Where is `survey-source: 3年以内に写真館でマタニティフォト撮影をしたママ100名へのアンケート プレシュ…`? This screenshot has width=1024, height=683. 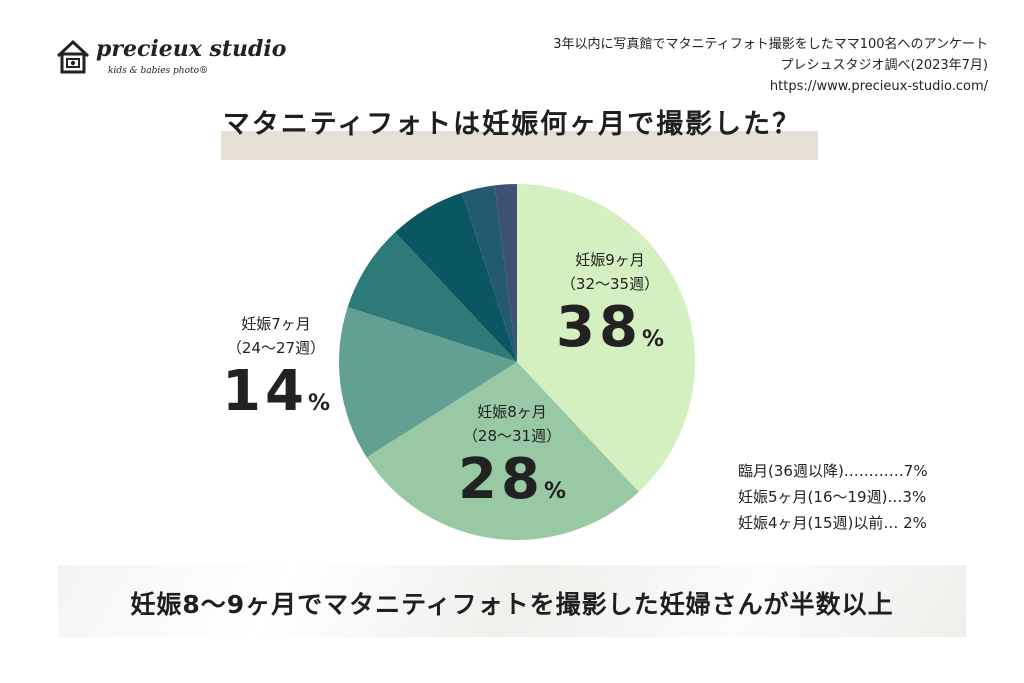 survey-source: 3年以内に写真館でマタニティフォト撮影をしたママ100名へのアンケート プレシュ… is located at coordinates (770, 65).